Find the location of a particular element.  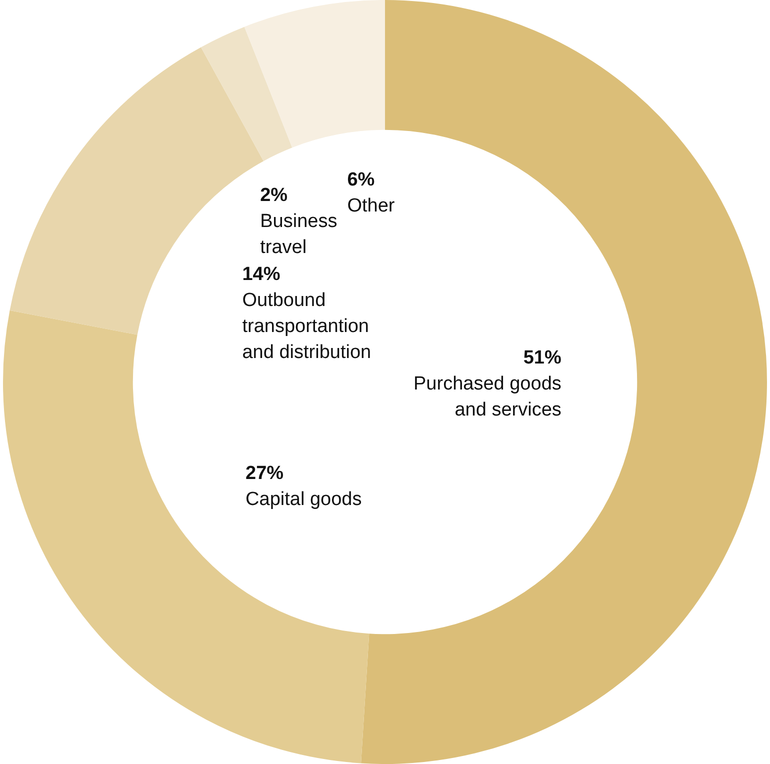

slice-label: Capital goods is located at coordinates (304, 499).